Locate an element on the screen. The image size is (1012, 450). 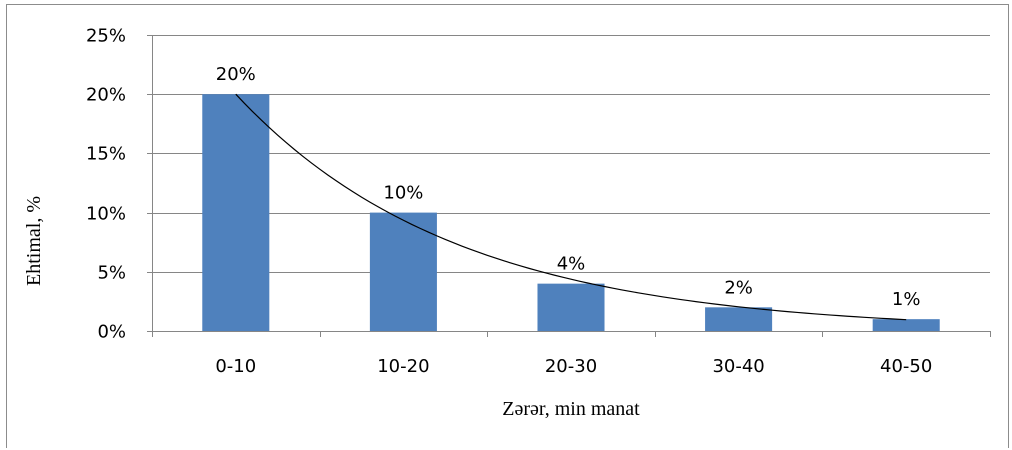
data-label: 4% is located at coordinates (571, 264).